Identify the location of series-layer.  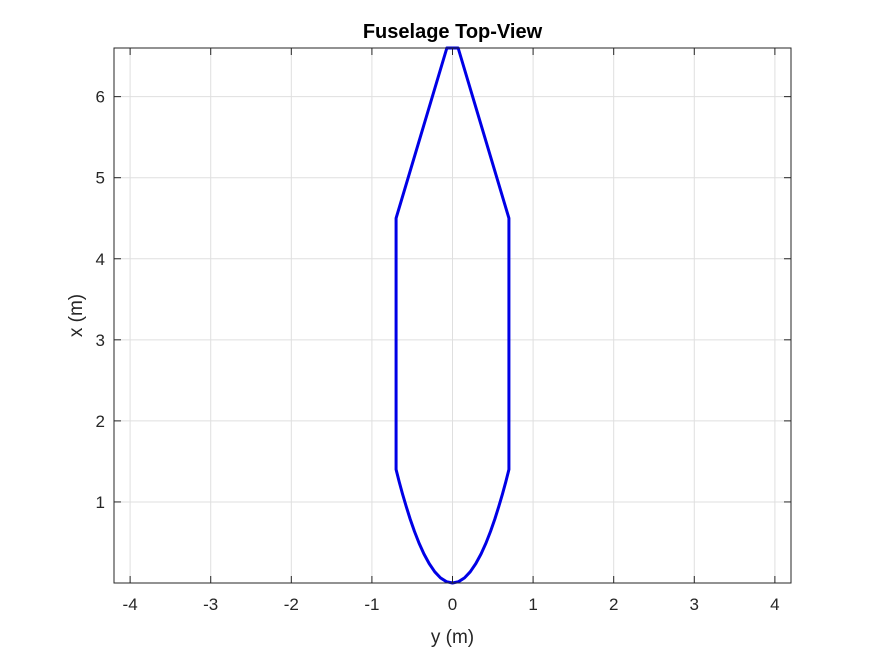
(452, 315).